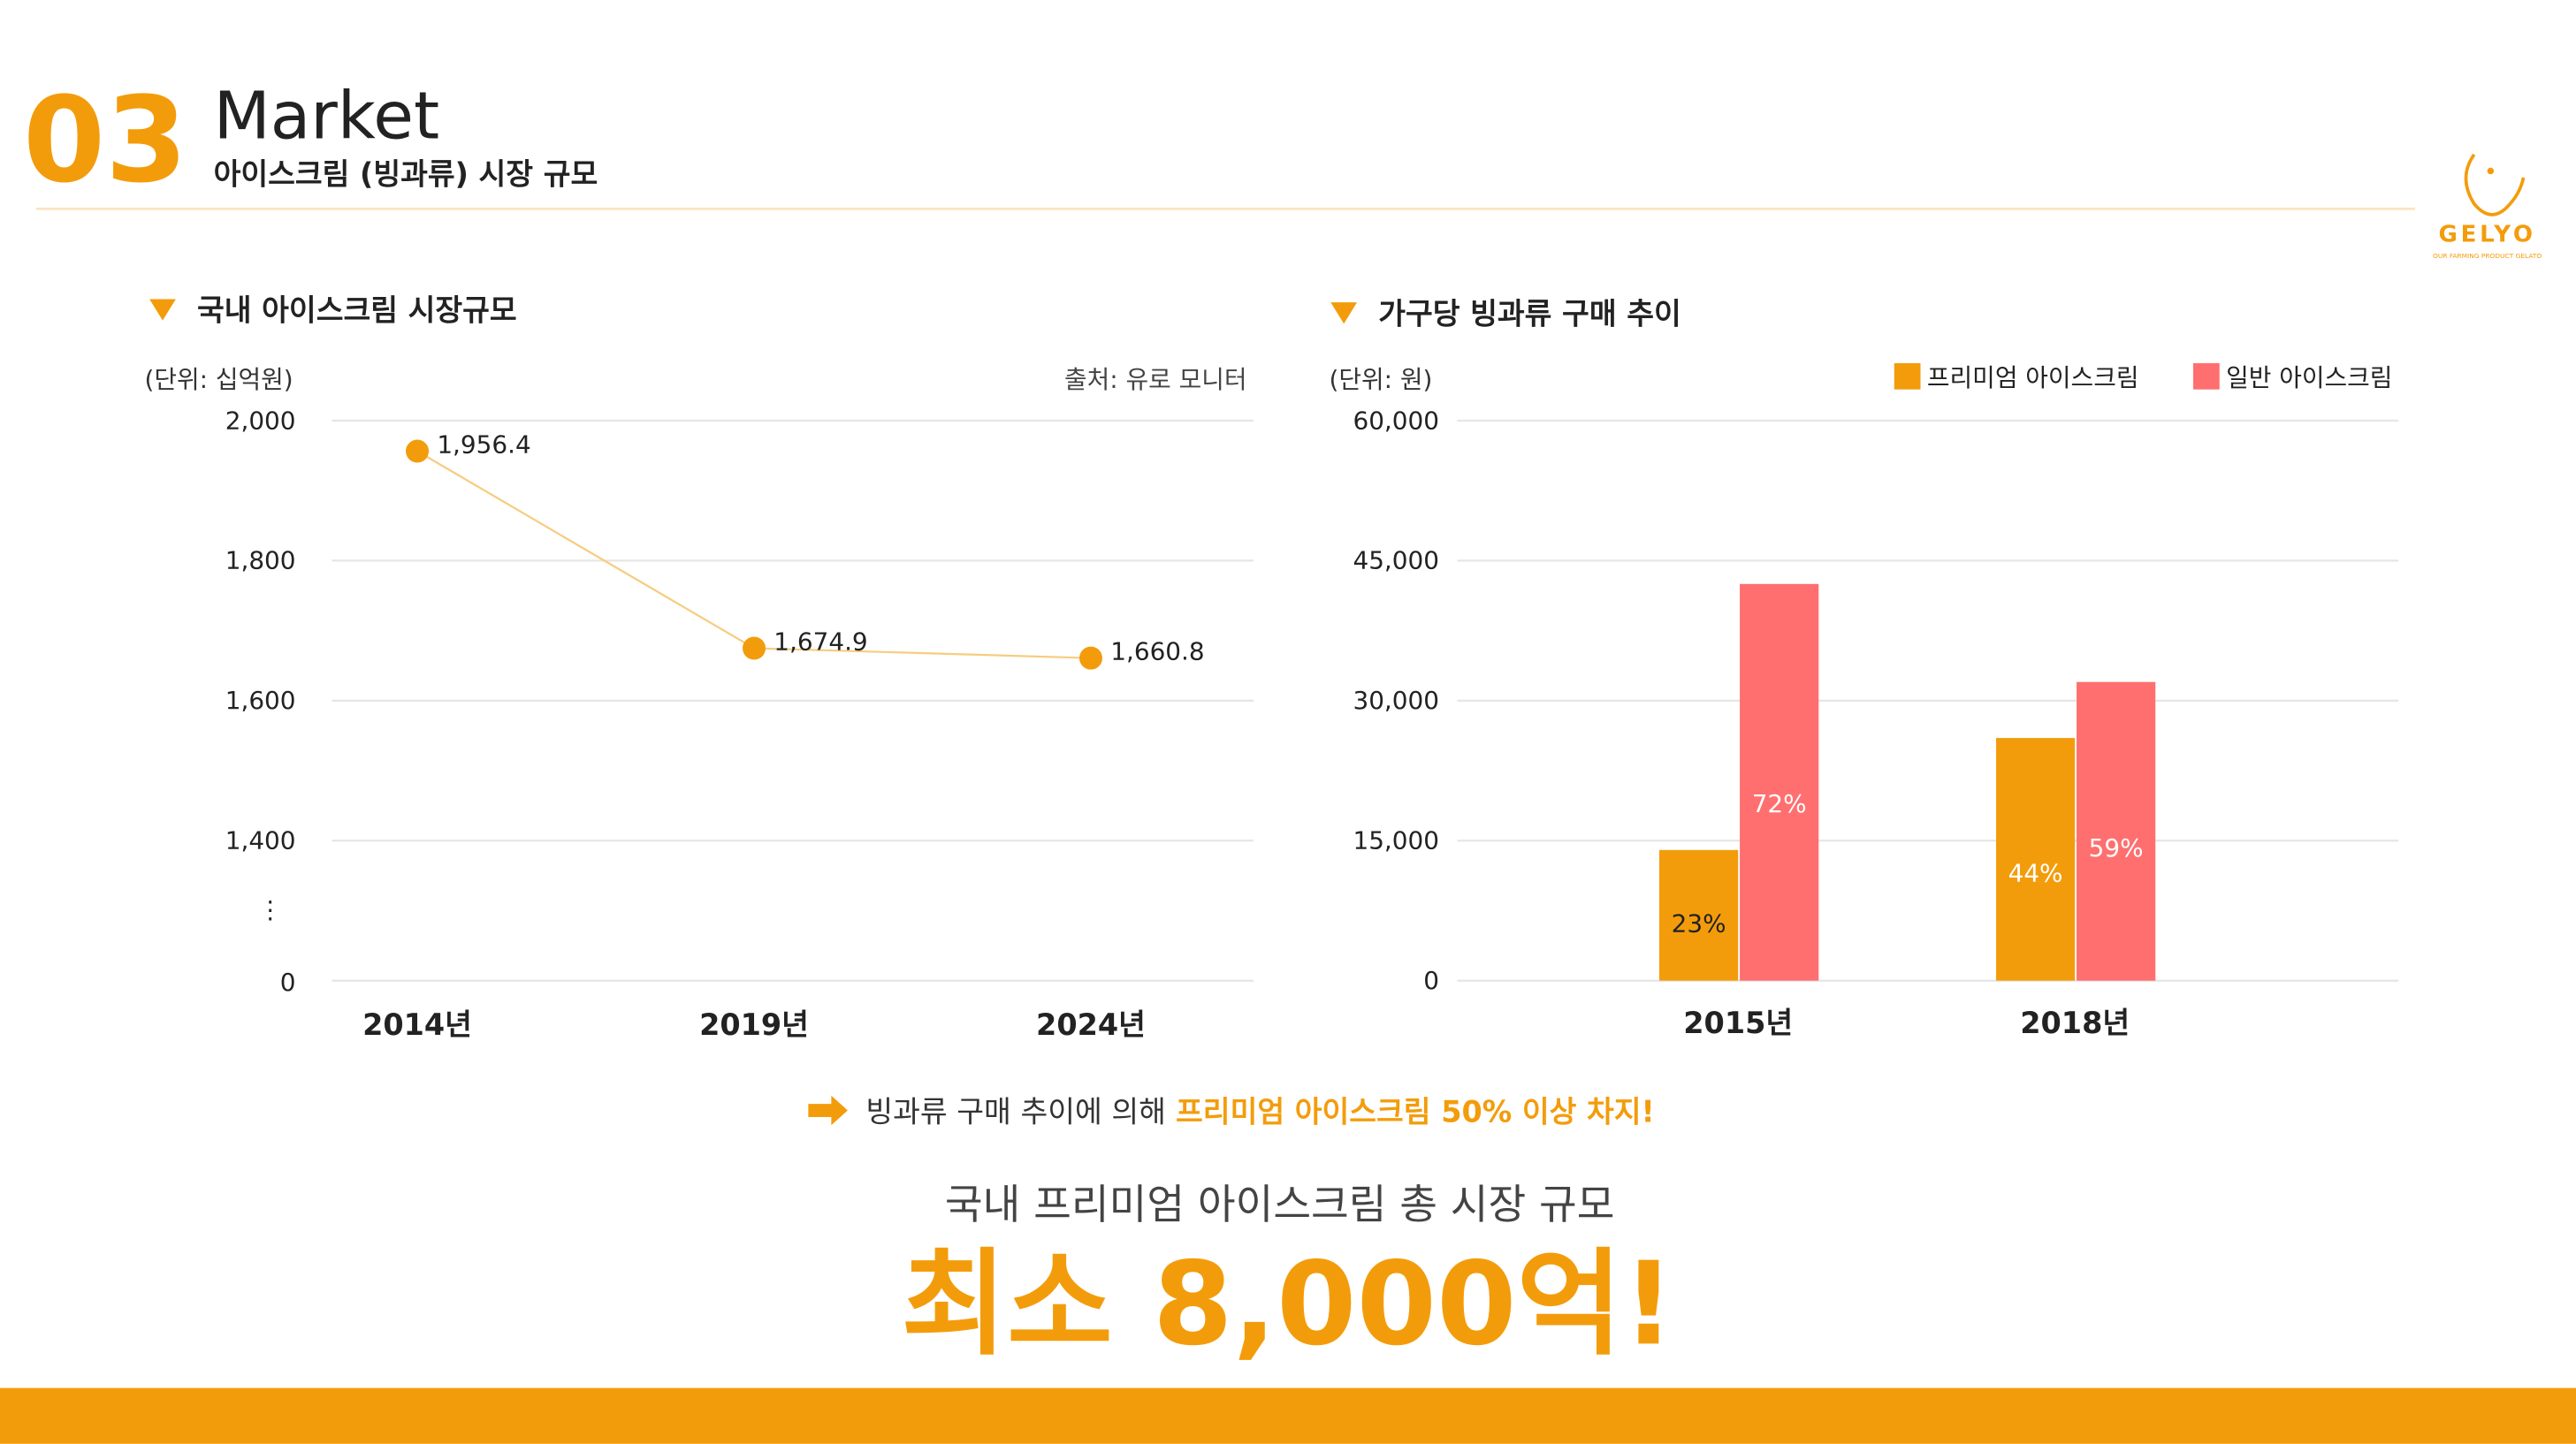 This screenshot has height=1444, width=2576. Describe the element at coordinates (1280, 1204) in the screenshot. I see `headline: 국내 프리미엄 아이스크림 총 시장 규모` at that location.